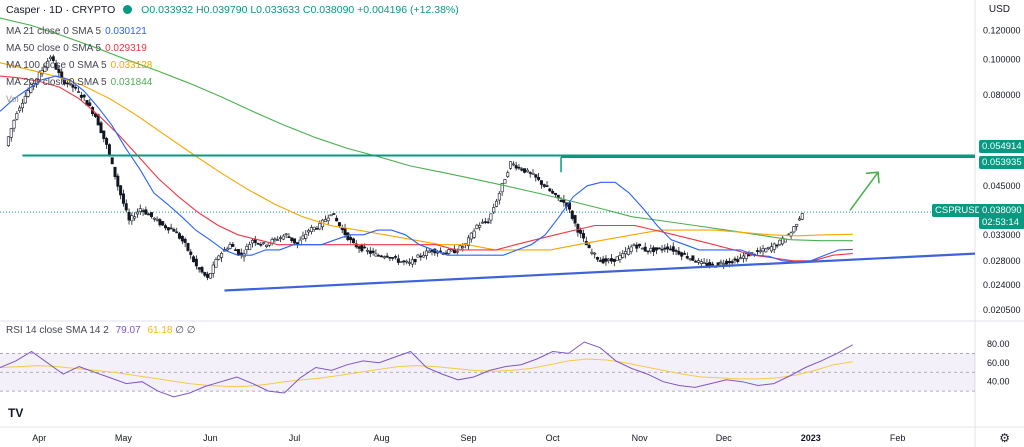  I want to click on settings-gear-icon: ⚙, so click(1004, 438).